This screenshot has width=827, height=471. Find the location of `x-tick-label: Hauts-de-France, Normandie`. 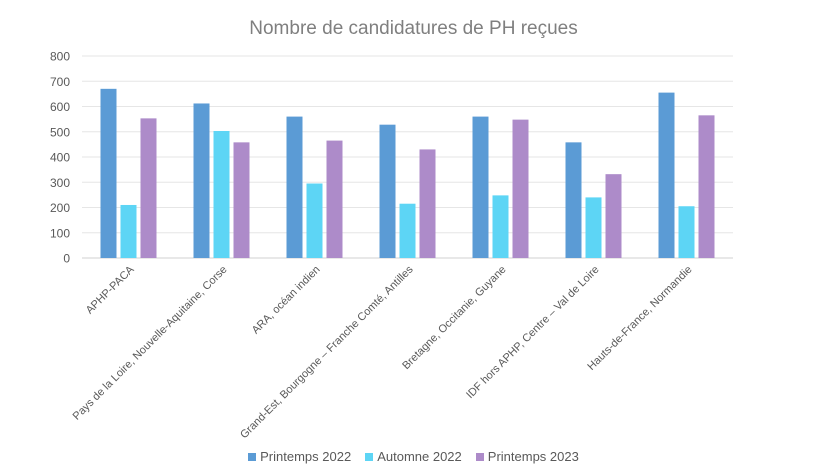

x-tick-label: Hauts-de-France, Normandie is located at coordinates (639, 318).